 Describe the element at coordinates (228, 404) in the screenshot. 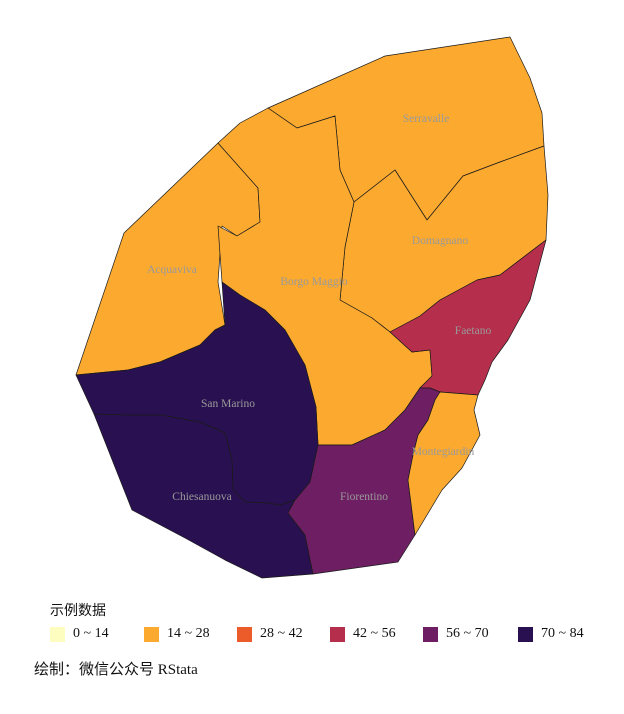

I see `region-label-san-marino: San Marino` at that location.